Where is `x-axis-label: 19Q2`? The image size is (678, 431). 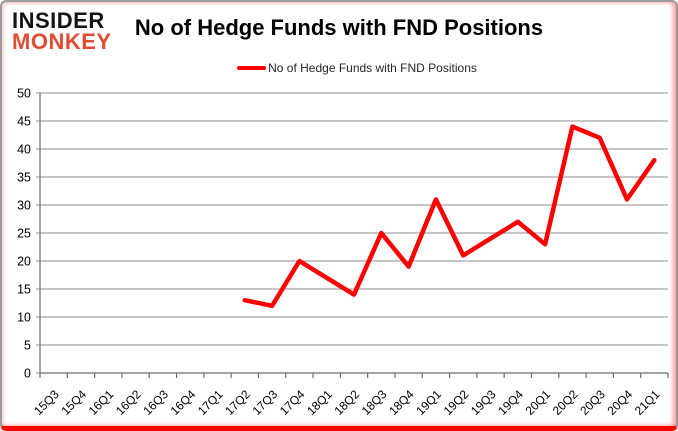 x-axis-label: 19Q2 is located at coordinates (456, 402).